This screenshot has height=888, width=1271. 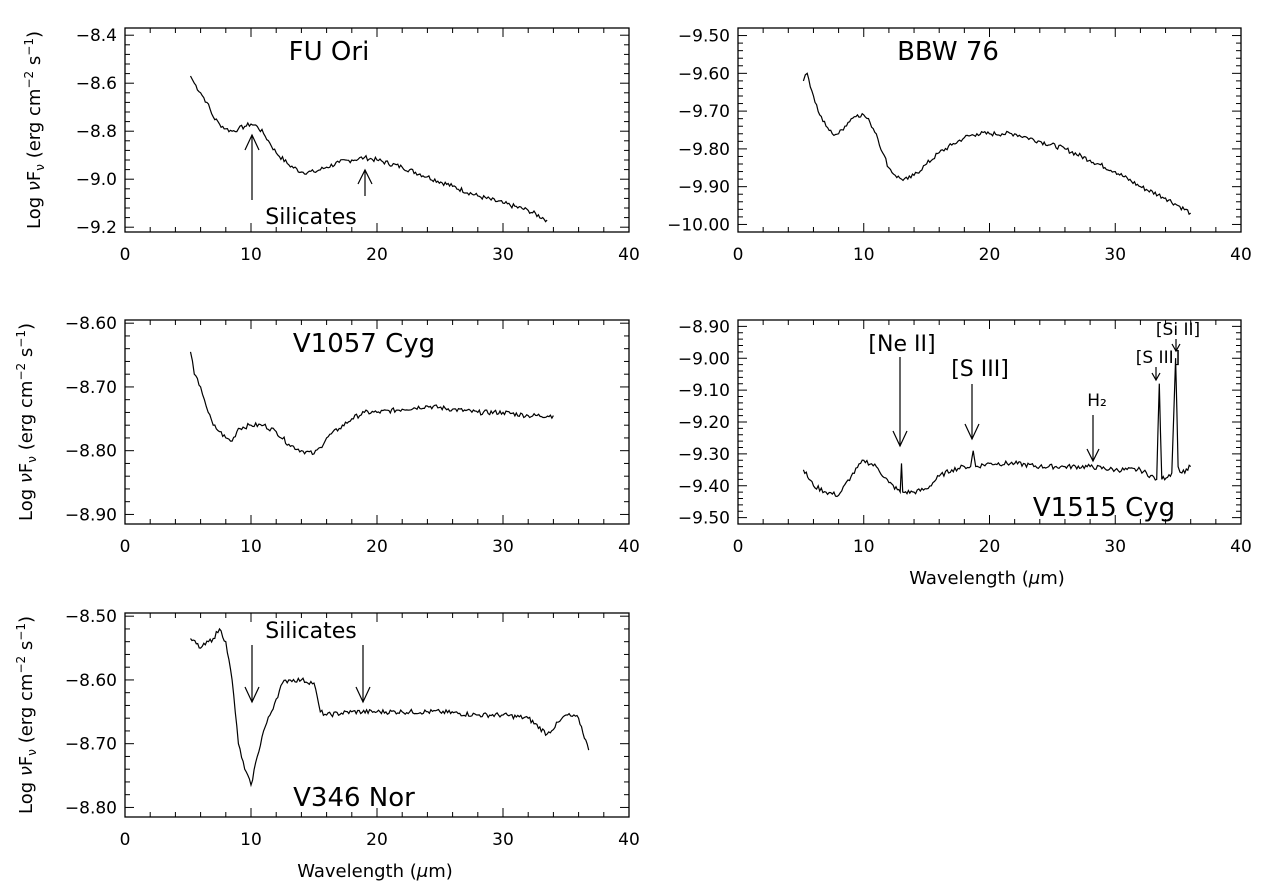 I want to click on y-axis-label-row-1: Log νFν (erg cm−2 s−1), so click(x=34, y=130).